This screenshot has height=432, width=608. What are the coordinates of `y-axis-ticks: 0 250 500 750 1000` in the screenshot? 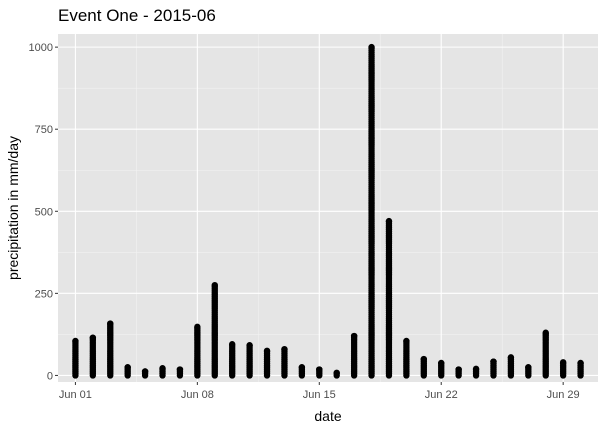 It's located at (43, 212).